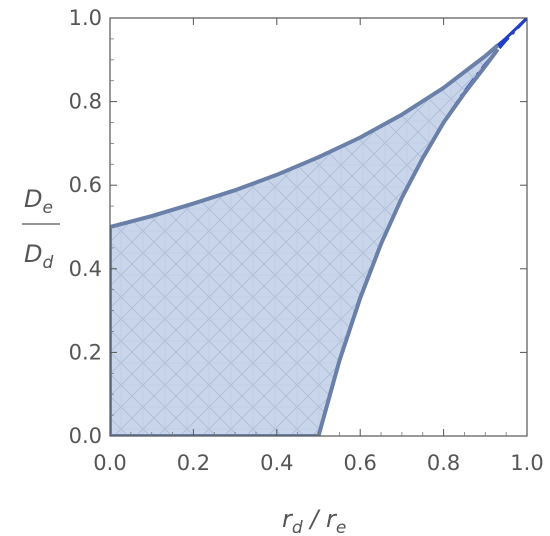  What do you see at coordinates (341, 527) in the screenshot?
I see `x-label-sub2: e` at bounding box center [341, 527].